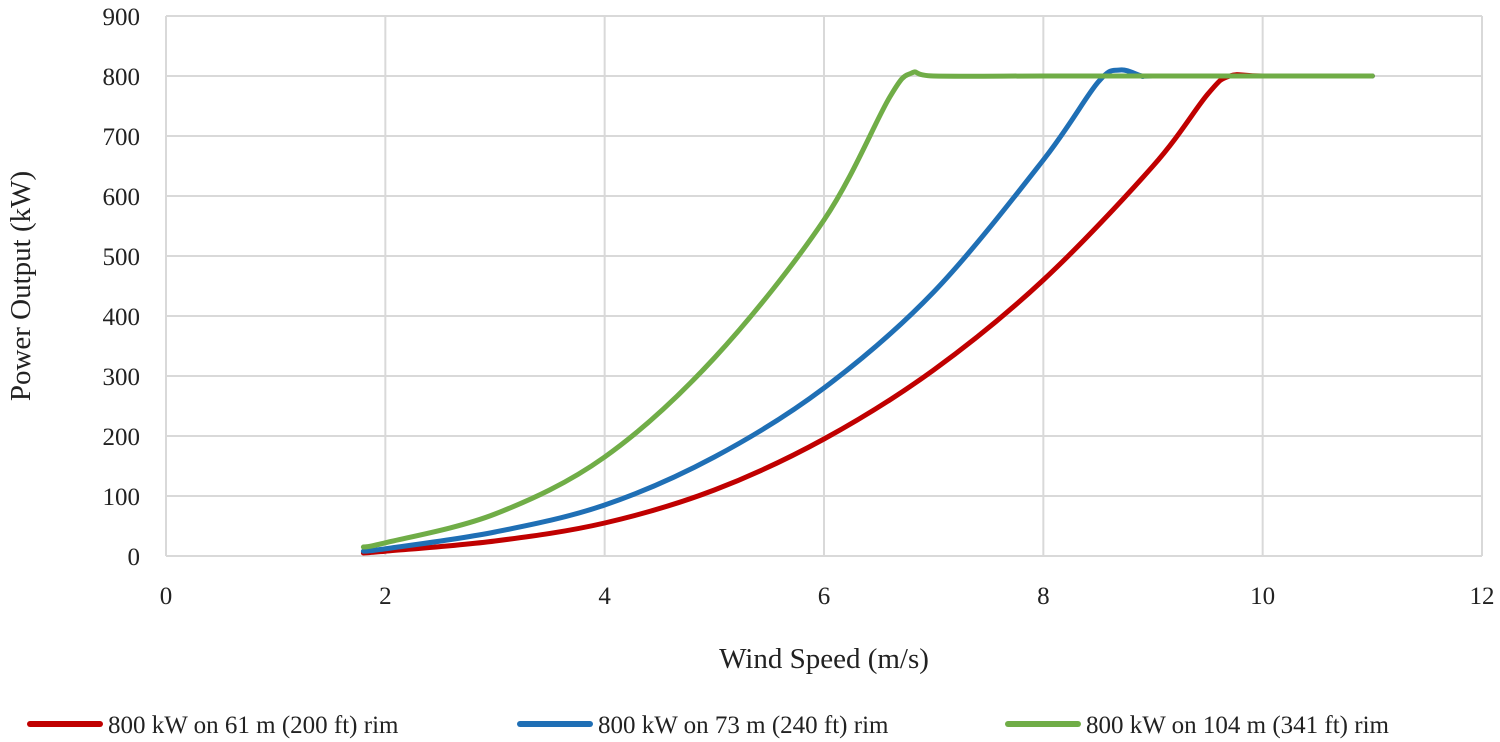 The width and height of the screenshot is (1500, 742). What do you see at coordinates (385, 596) in the screenshot?
I see `x-tick-label: 2` at bounding box center [385, 596].